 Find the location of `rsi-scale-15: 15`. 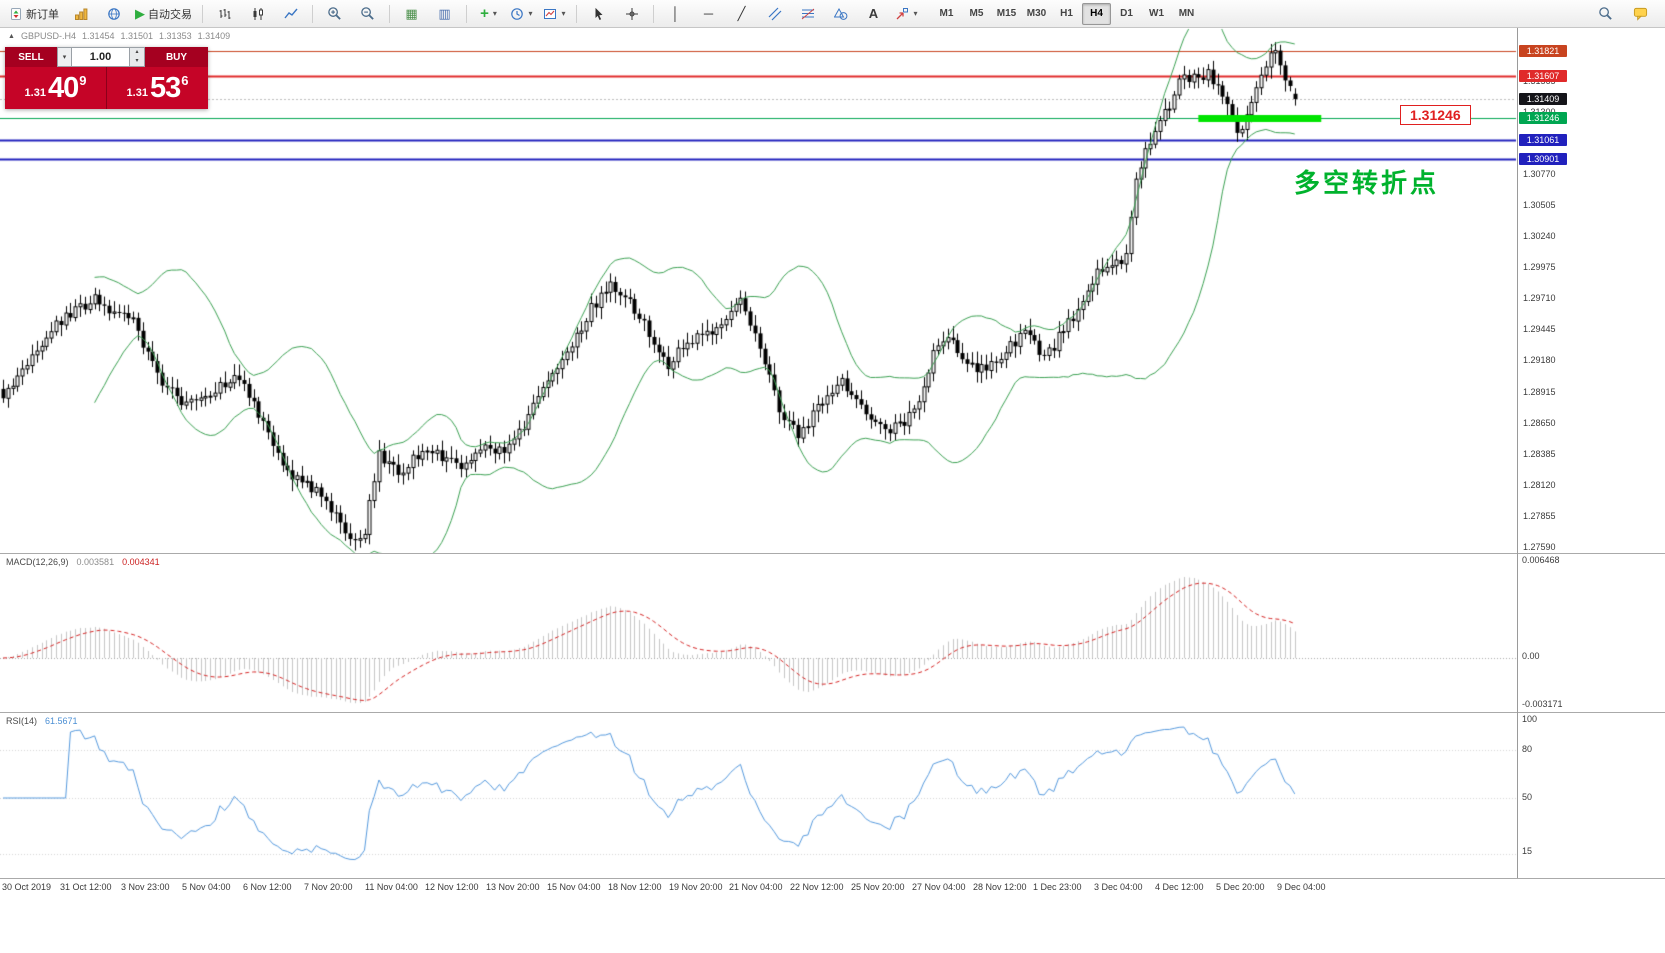

rsi-scale-15: 15 is located at coordinates (1527, 851).